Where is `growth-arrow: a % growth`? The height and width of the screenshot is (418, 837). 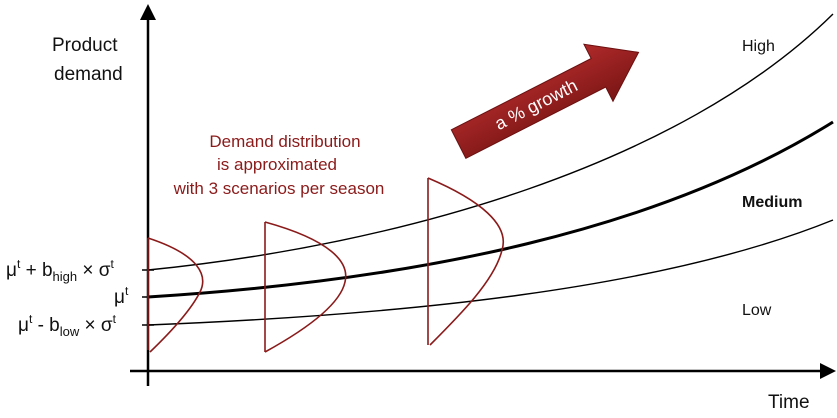 growth-arrow: a % growth is located at coordinates (545, 101).